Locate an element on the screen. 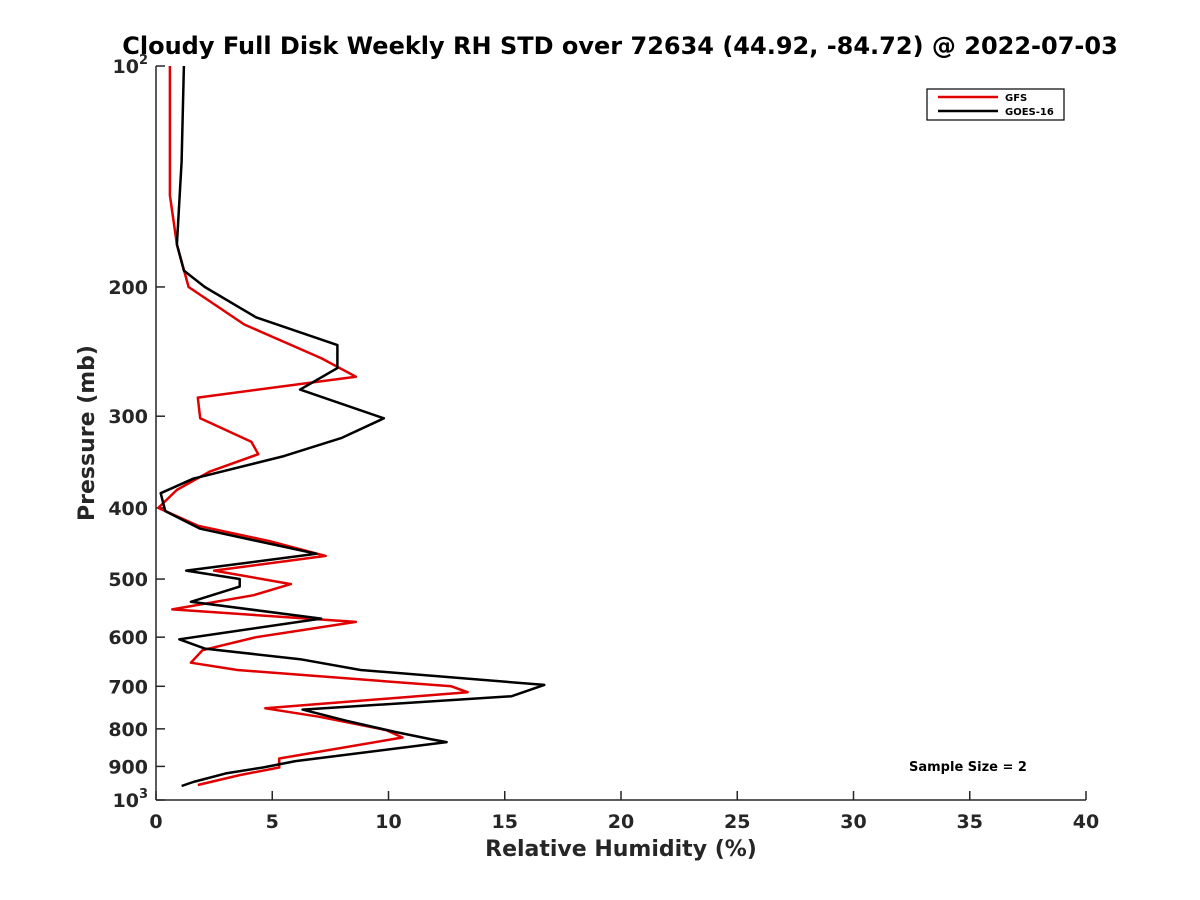 The width and height of the screenshot is (1200, 900). x-tick-label: 10 is located at coordinates (388, 822).